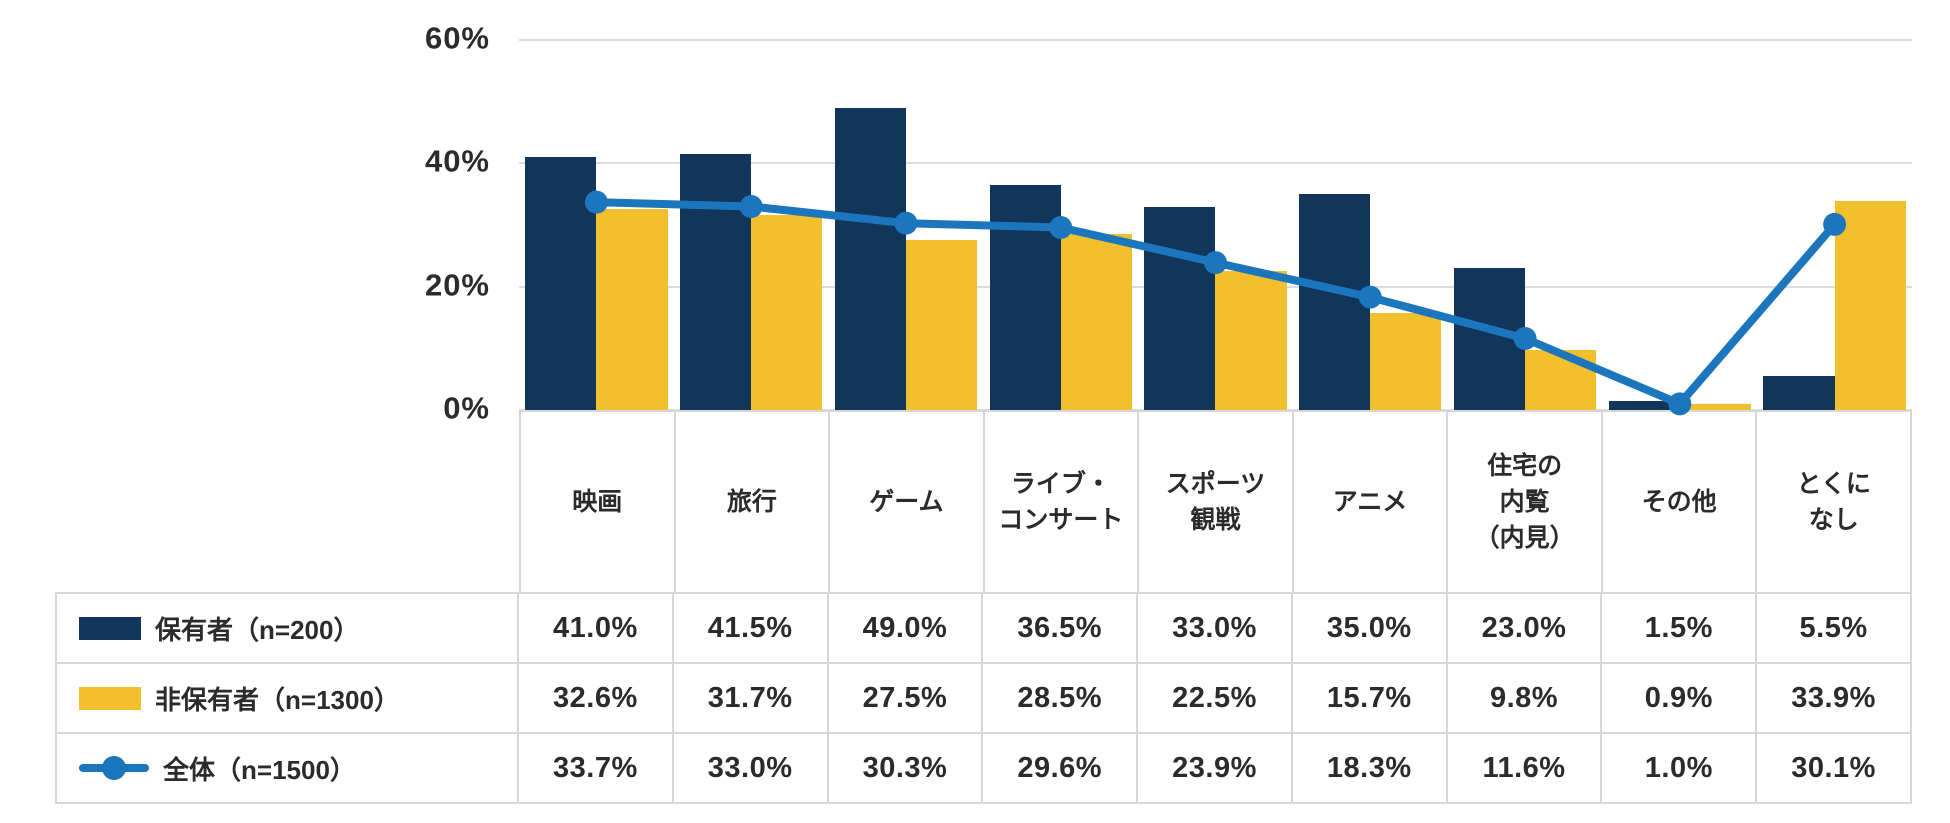 The width and height of the screenshot is (1950, 823). I want to click on category-label-7: その他, so click(1679, 502).